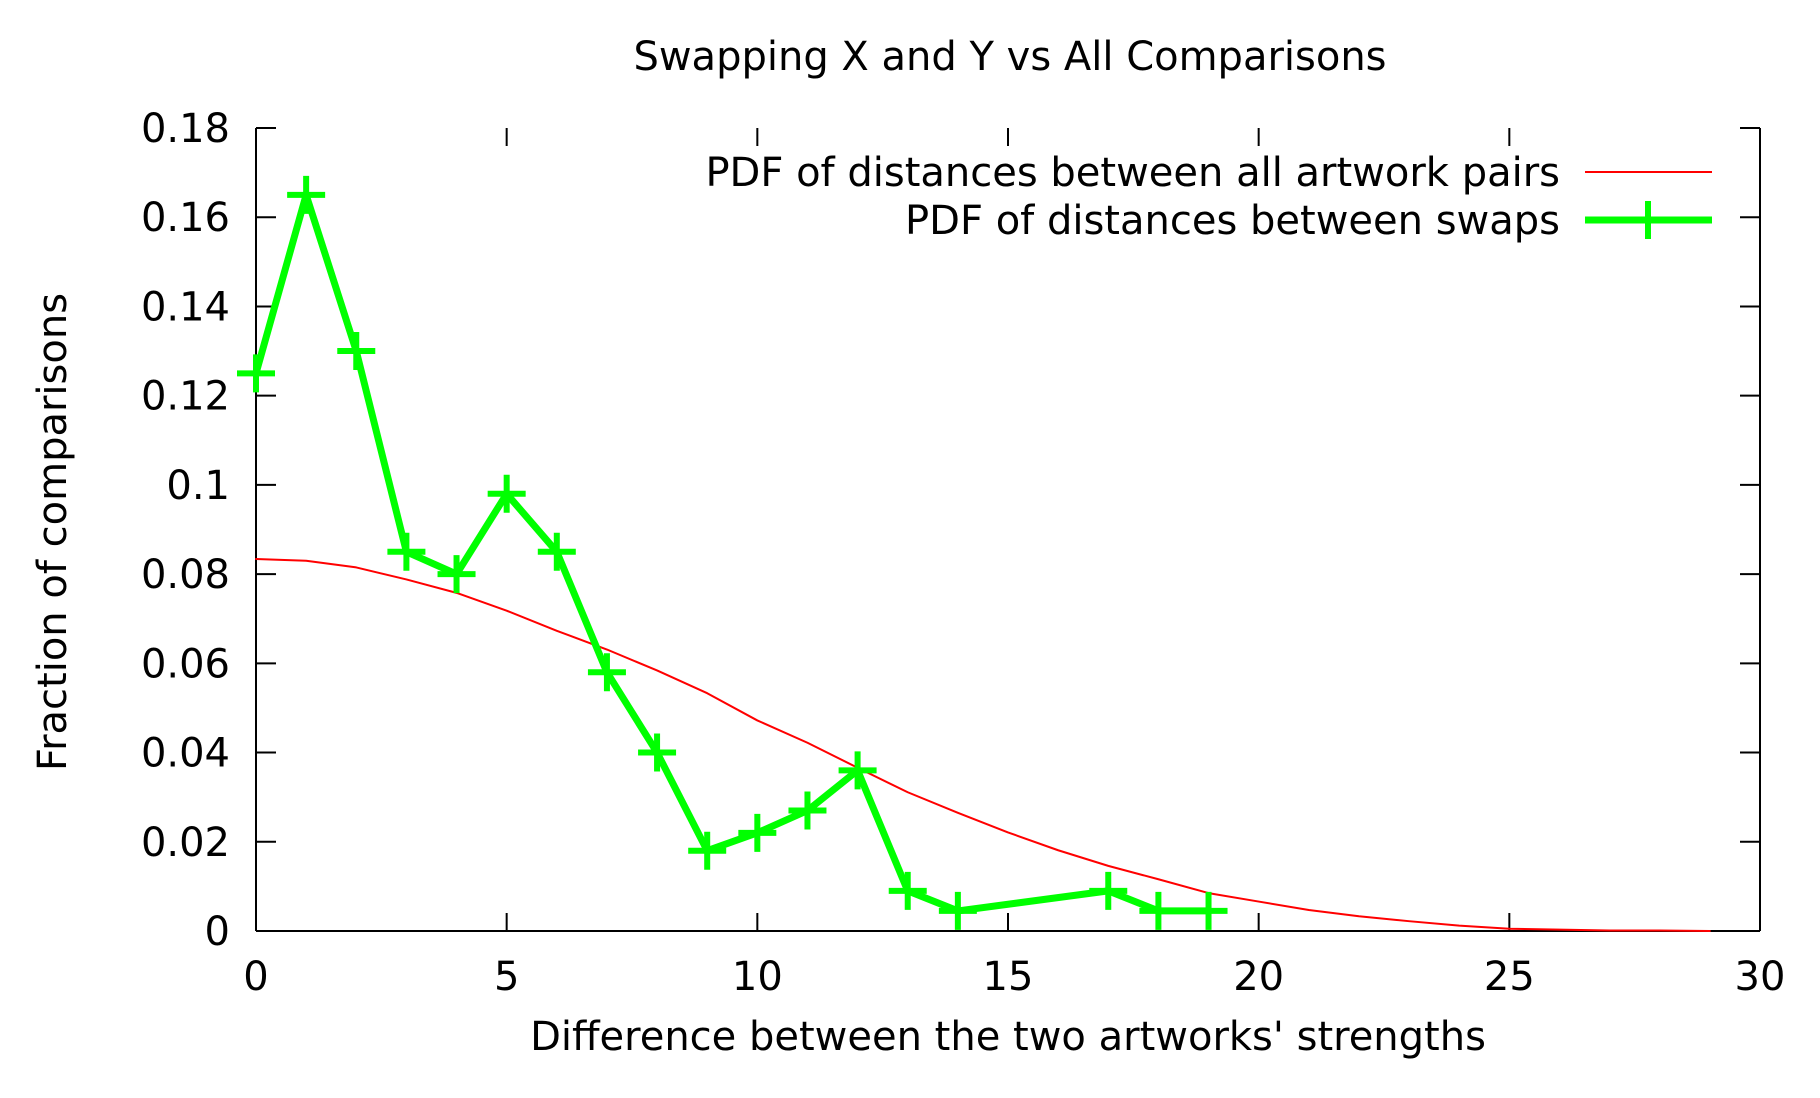 The image size is (1820, 1098). What do you see at coordinates (198, 486) in the screenshot?
I see `y-tick-label: 0.1` at bounding box center [198, 486].